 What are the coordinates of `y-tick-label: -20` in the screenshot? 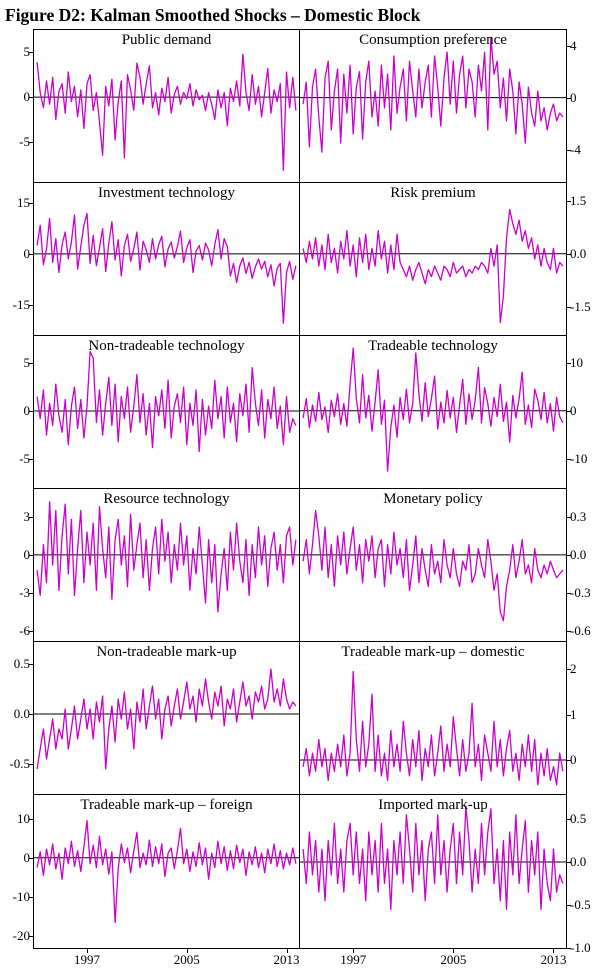 It's located at (21, 936).